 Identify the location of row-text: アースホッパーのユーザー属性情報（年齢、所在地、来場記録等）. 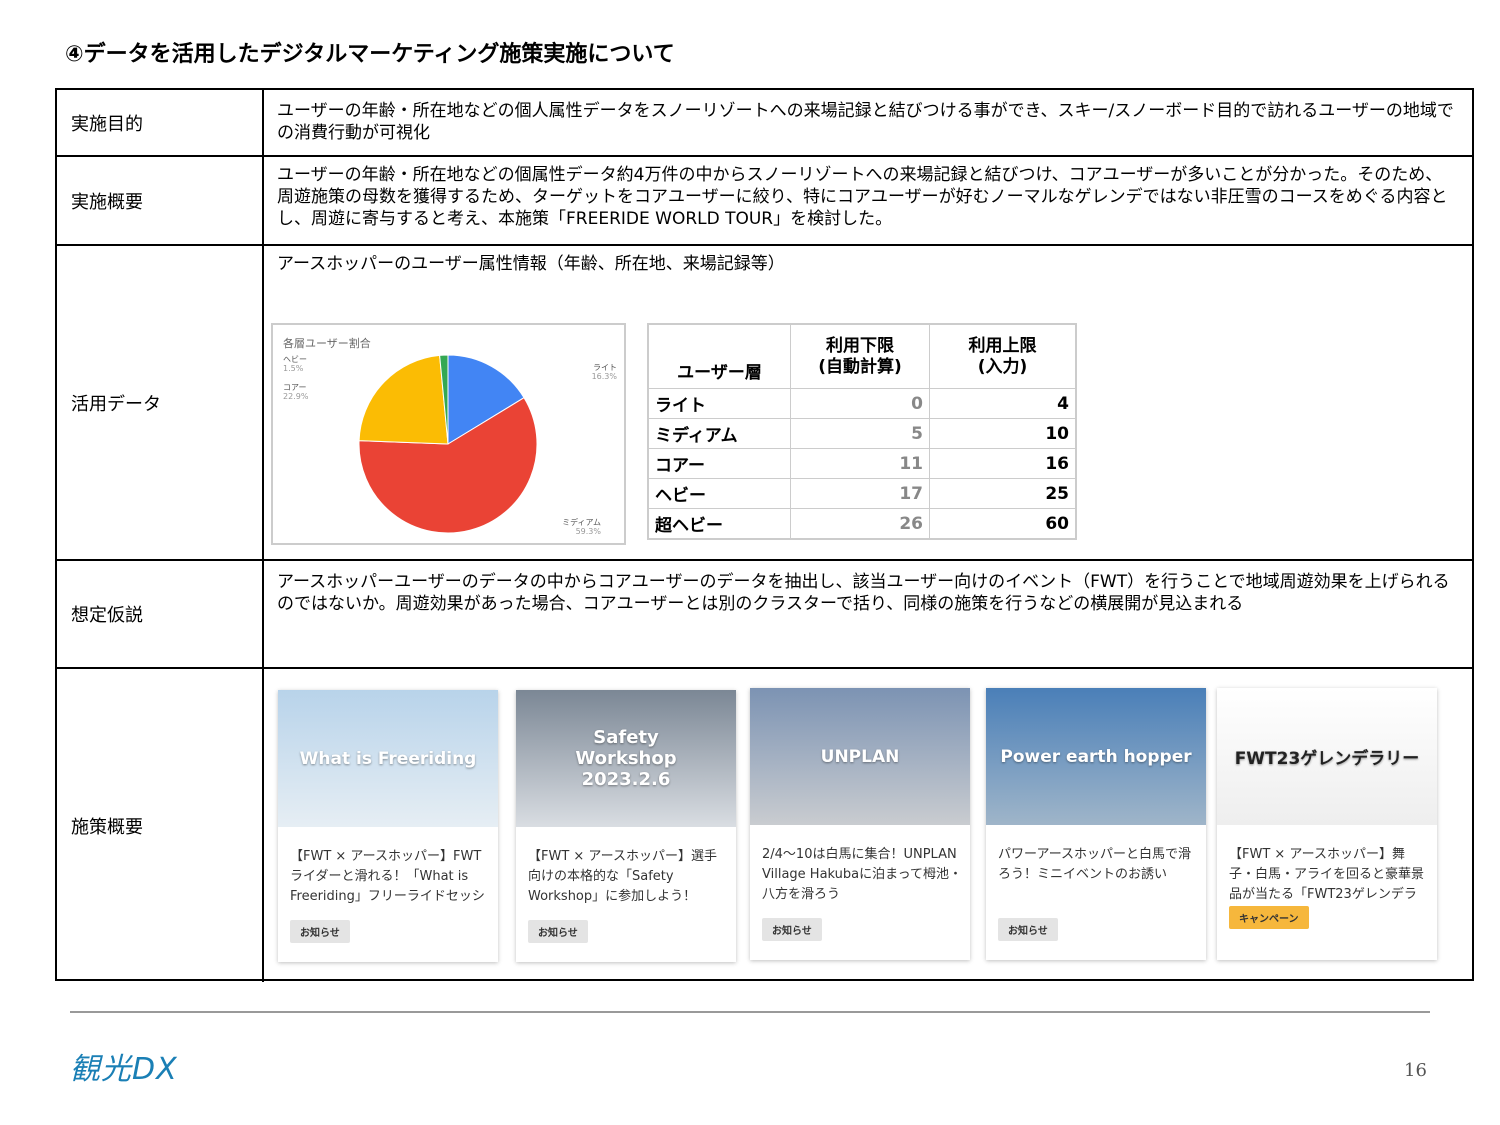
(531, 264).